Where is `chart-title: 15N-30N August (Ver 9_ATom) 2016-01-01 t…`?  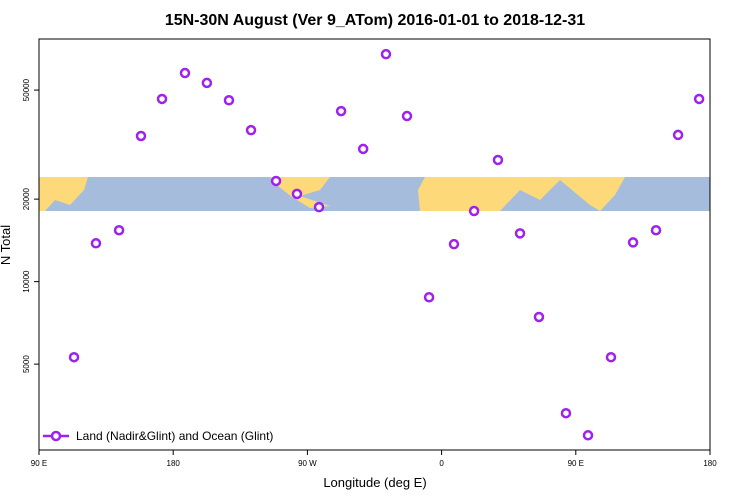
chart-title: 15N-30N August (Ver 9_ATom) 2016-01-01 t… is located at coordinates (375, 20).